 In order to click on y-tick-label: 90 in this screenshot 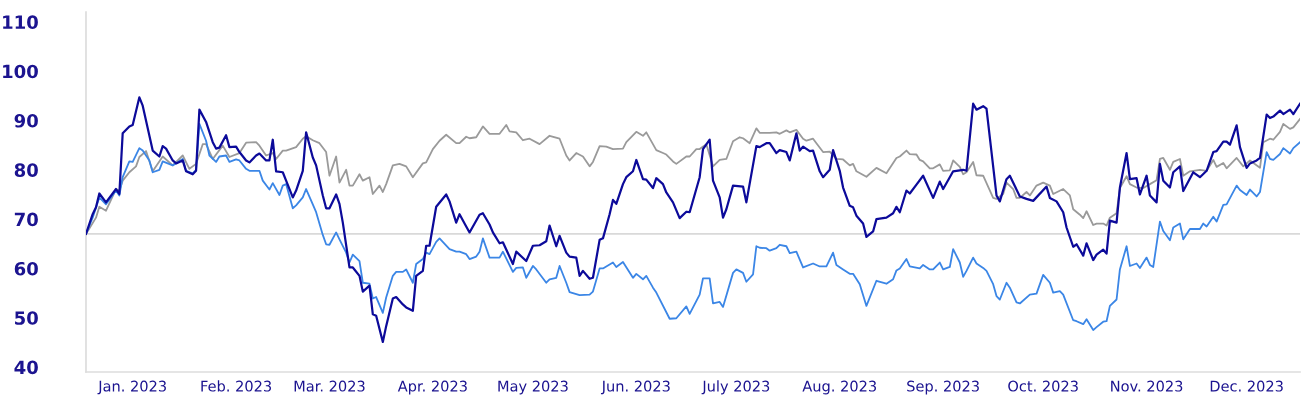, I will do `click(26, 120)`.